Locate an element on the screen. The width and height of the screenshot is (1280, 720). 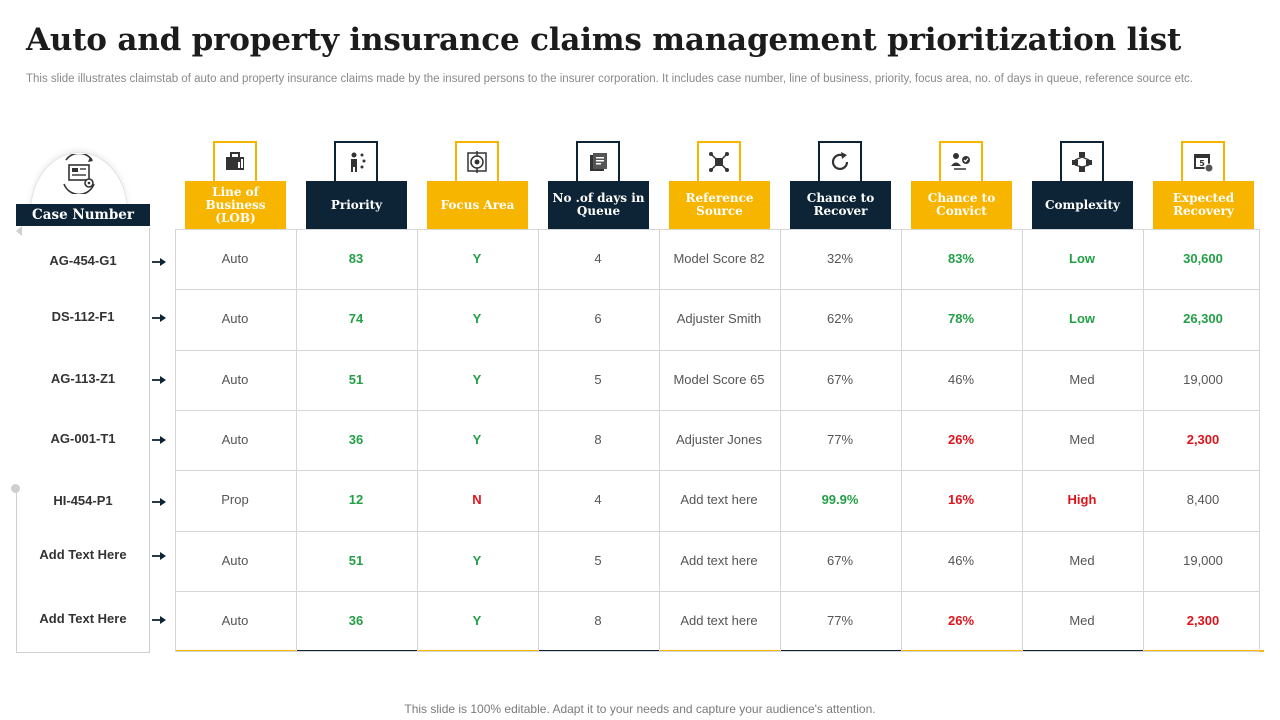
column-header: Expected Recovery is located at coordinates (1203, 205).